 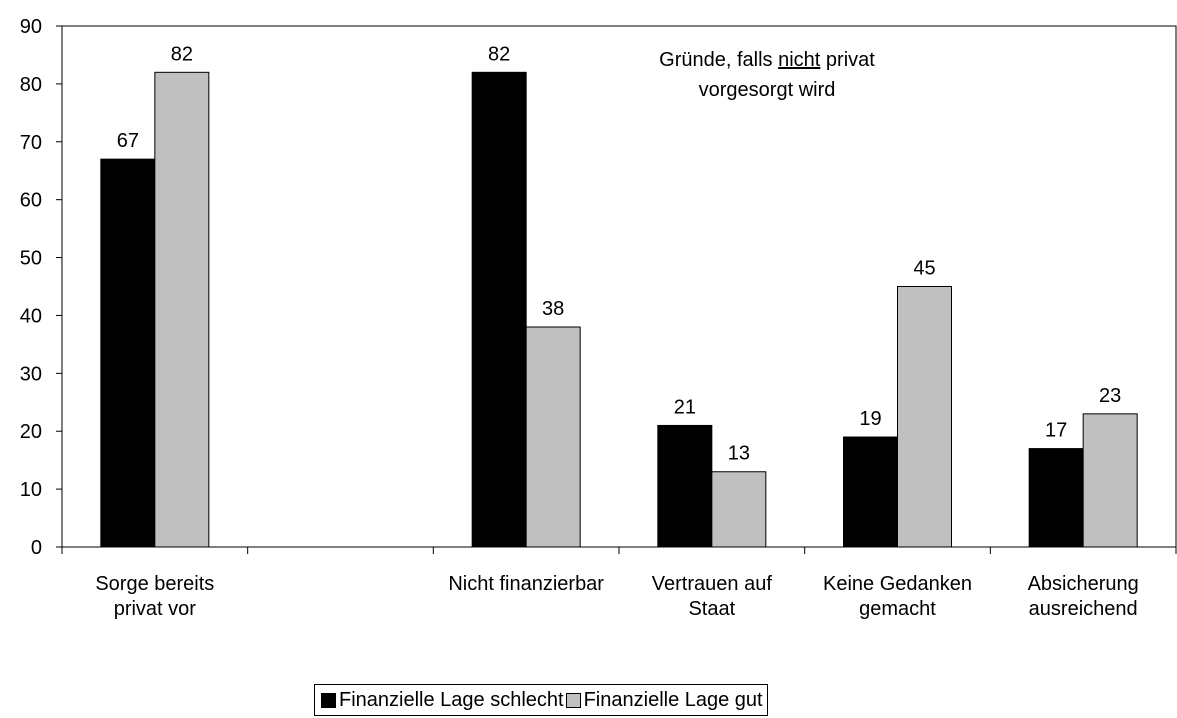 What do you see at coordinates (155, 596) in the screenshot?
I see `x-tick-label: Sorge bereits privat vor` at bounding box center [155, 596].